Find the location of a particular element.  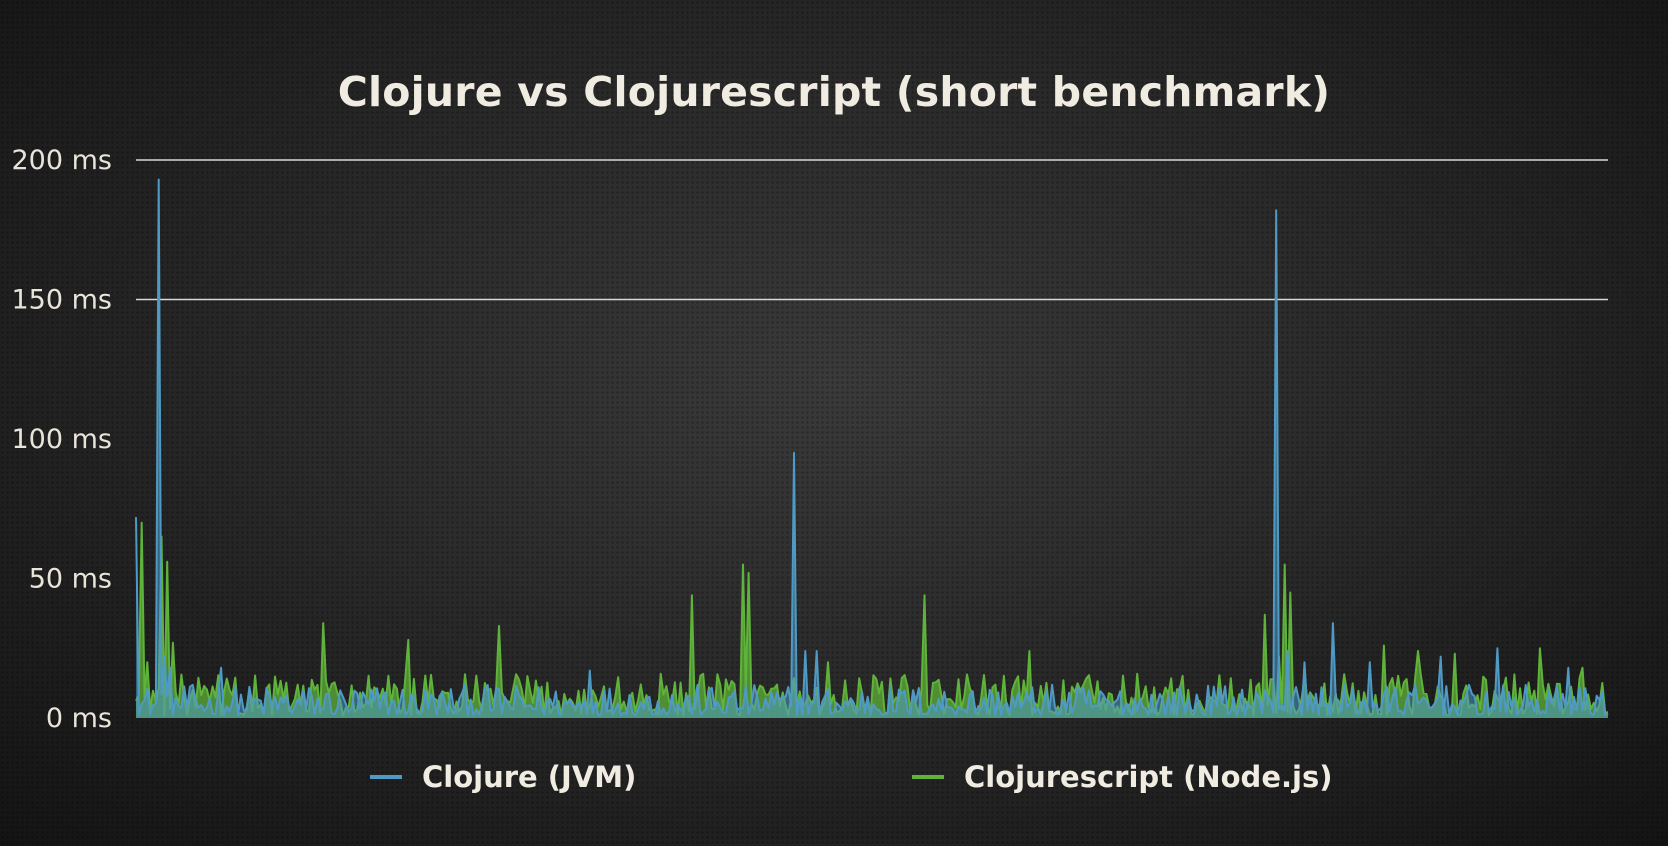

legend-label-clojure-jvm: Clojure (JVM) is located at coordinates (529, 777).